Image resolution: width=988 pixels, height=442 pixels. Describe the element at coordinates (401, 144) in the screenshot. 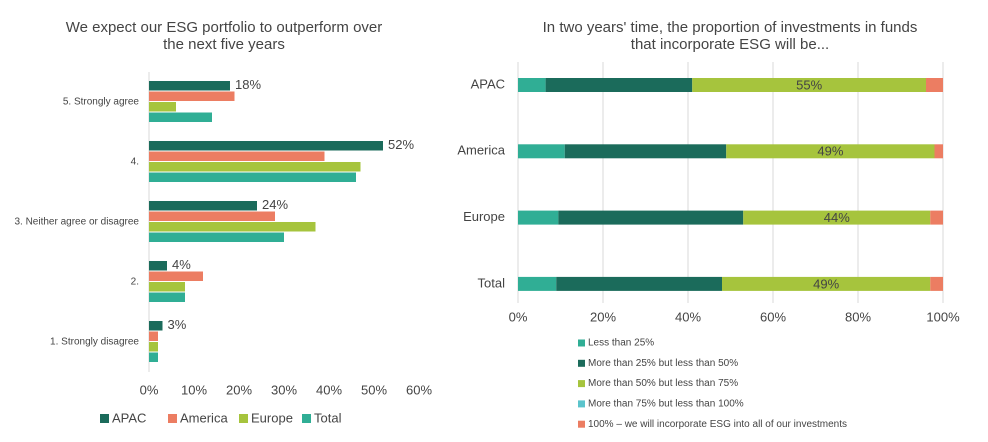

I see `data-label: 52%` at that location.